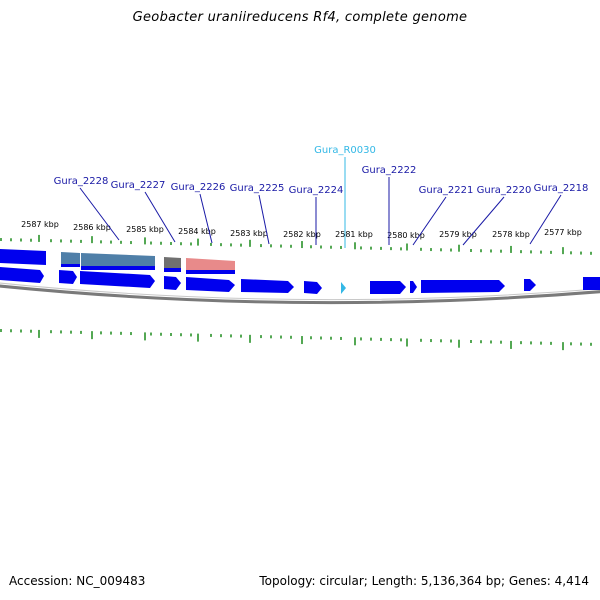  What do you see at coordinates (320, 202) in the screenshot?
I see `gene-leader-lines` at bounding box center [320, 202].